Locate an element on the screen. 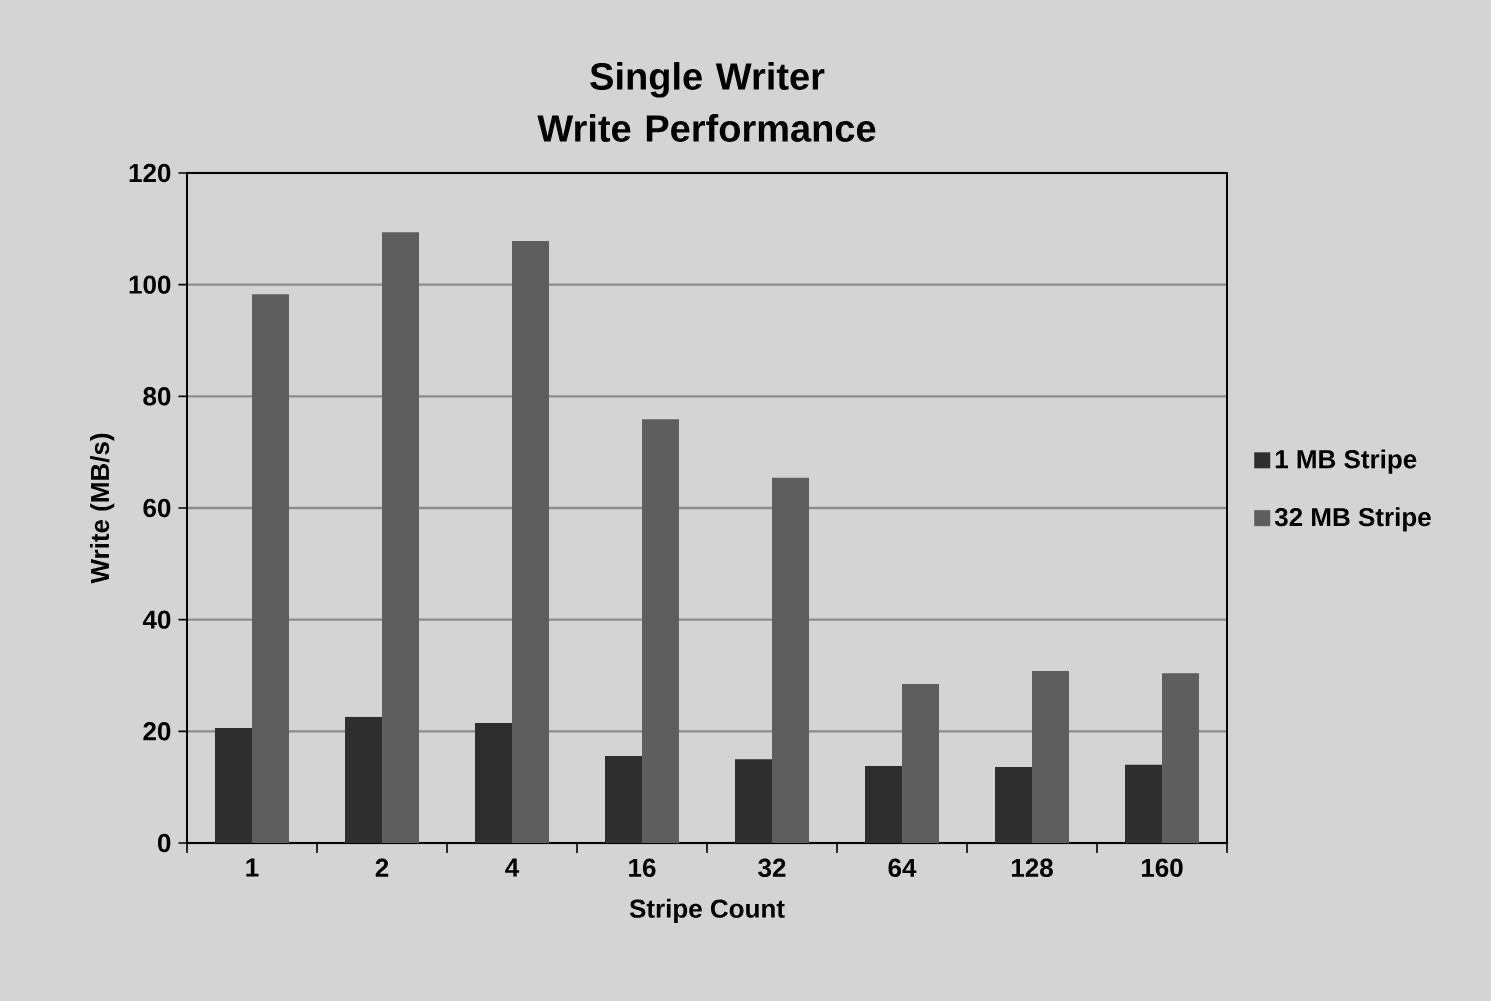 This screenshot has height=1001, width=1491. y-tick-label: 0 is located at coordinates (164, 843).